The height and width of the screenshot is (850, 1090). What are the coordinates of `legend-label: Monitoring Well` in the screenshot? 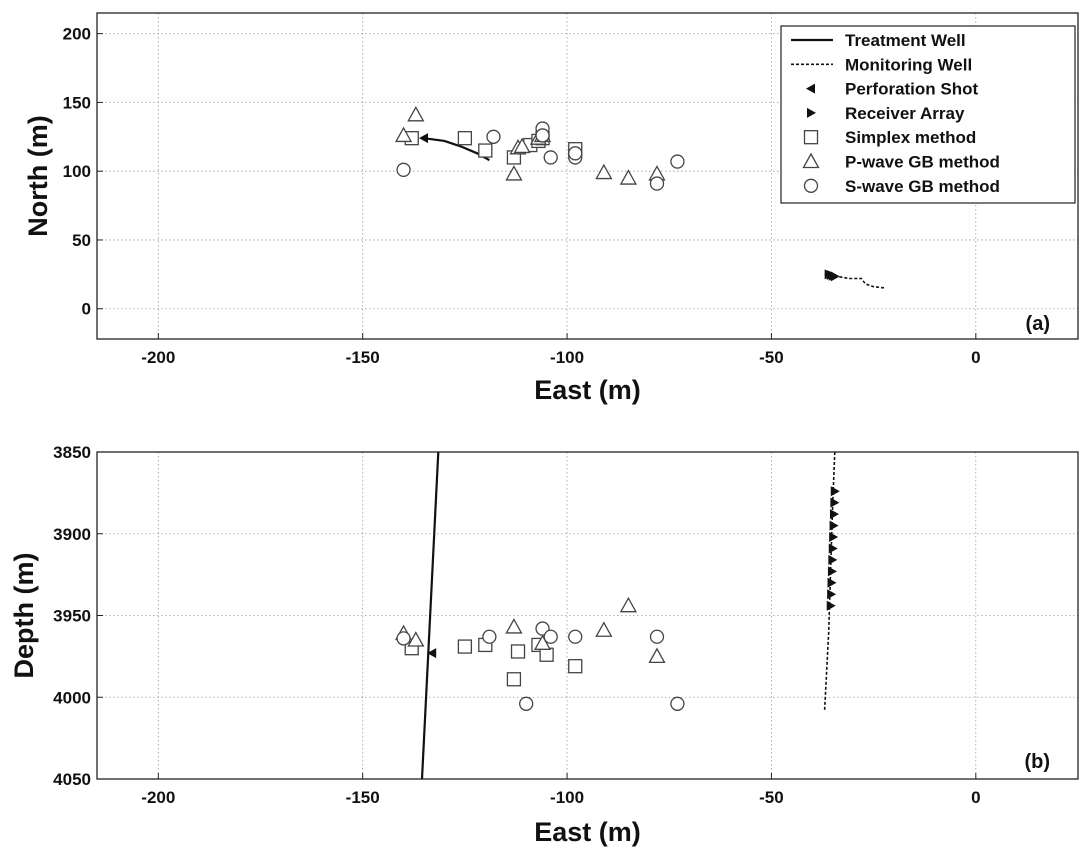 It's located at (908, 64).